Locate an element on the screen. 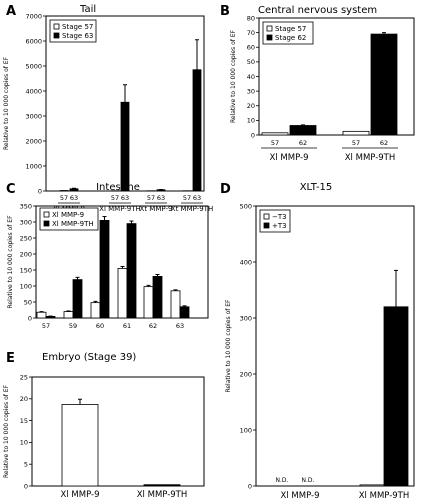 This screenshot has width=427, height=500. y-tick-label: 150 is located at coordinates (26, 270).